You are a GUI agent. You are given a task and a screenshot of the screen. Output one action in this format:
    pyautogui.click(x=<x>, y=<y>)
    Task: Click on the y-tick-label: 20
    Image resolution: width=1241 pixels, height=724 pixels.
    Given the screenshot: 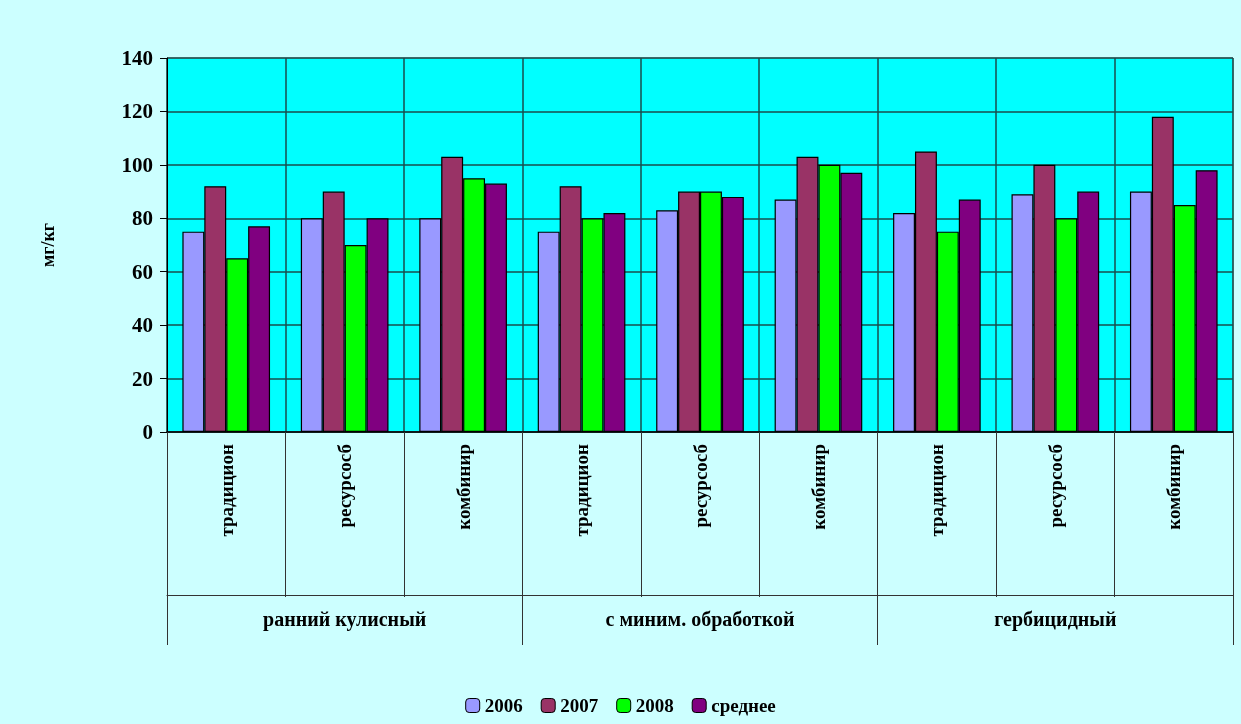 What is the action you would take?
    pyautogui.click(x=142, y=378)
    